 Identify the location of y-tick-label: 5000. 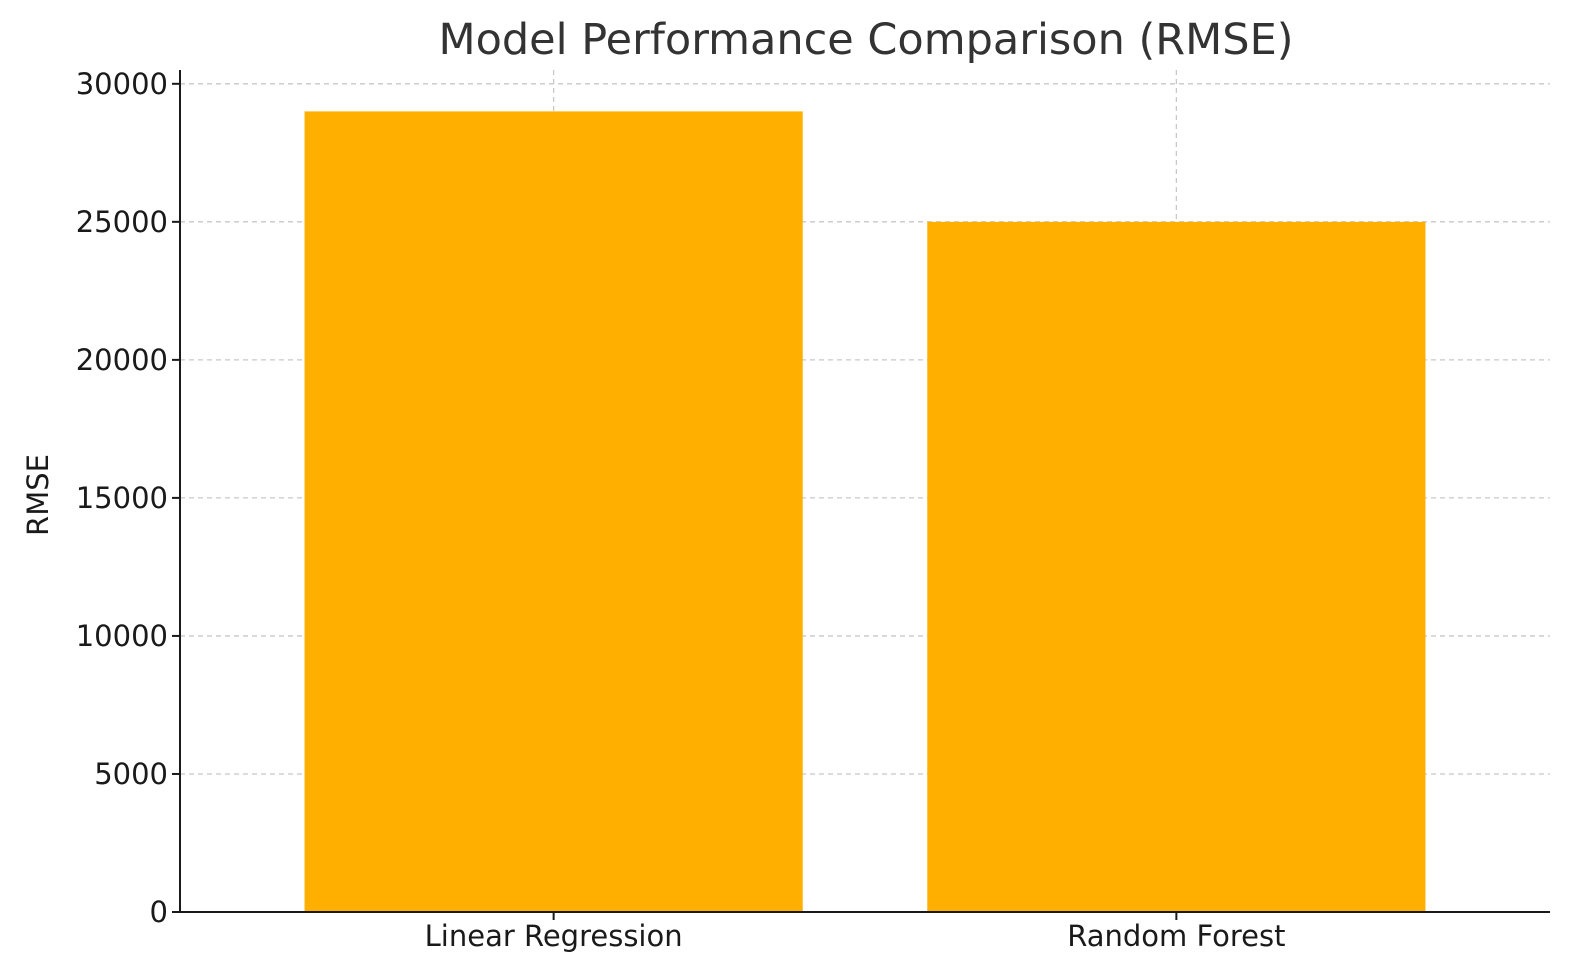
(131, 774).